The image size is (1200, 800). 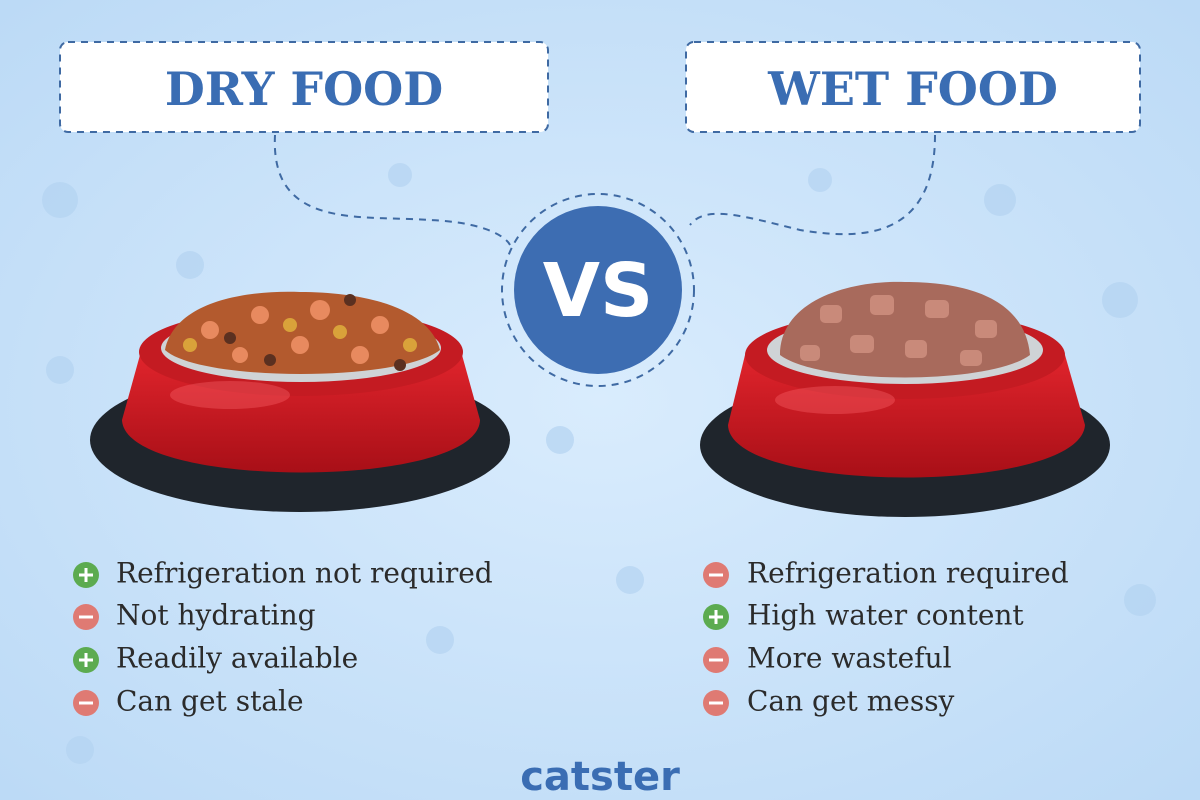 I want to click on list-item: More wasteful, so click(x=849, y=658).